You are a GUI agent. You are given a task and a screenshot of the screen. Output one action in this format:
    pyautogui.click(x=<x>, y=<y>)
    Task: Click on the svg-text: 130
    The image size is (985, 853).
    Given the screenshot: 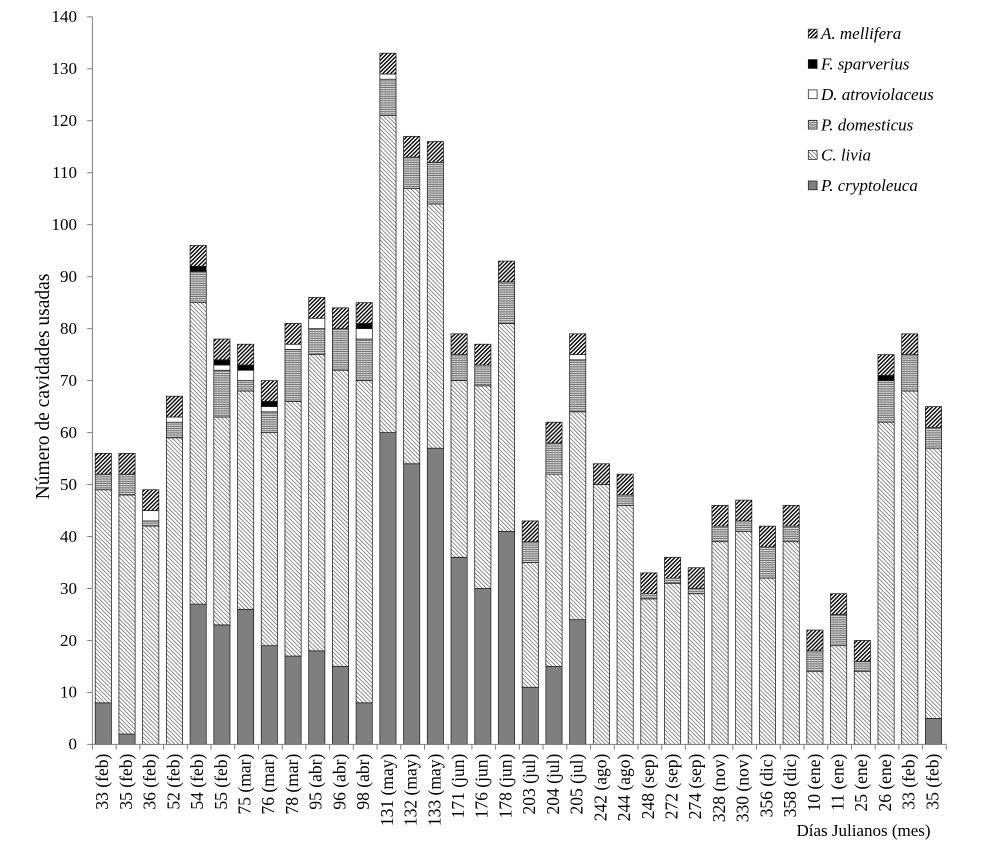 What is the action you would take?
    pyautogui.click(x=65, y=68)
    